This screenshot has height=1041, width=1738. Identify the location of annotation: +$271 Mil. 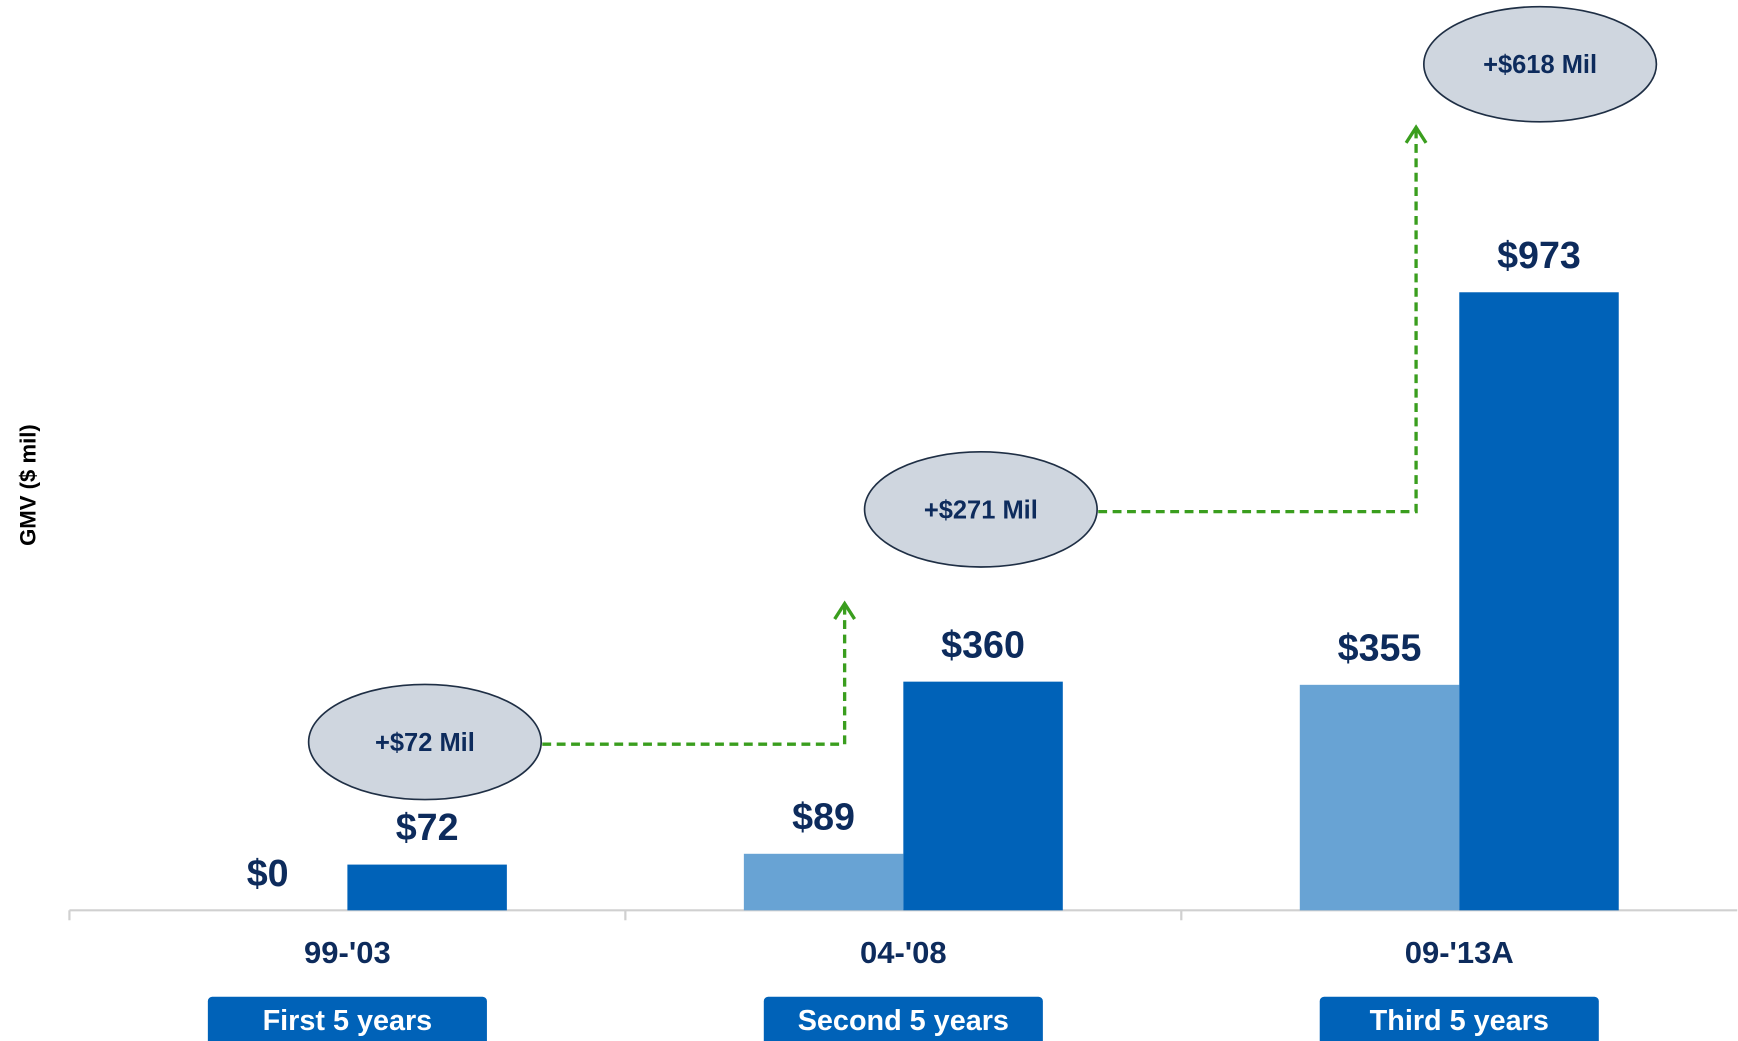
(981, 510).